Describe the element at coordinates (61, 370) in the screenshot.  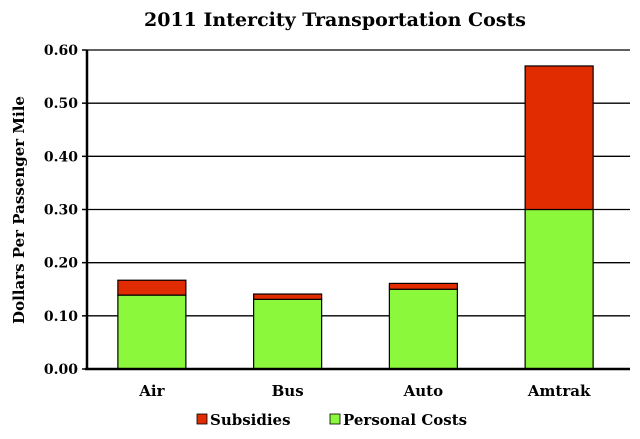
I see `y-tick-label: 0.00` at that location.